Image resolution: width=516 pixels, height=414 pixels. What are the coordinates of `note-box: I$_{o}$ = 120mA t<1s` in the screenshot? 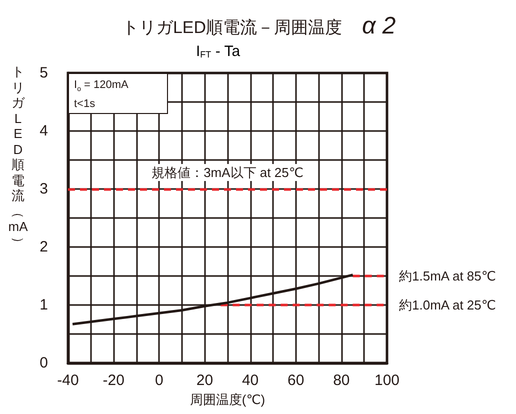 It's located at (118, 94).